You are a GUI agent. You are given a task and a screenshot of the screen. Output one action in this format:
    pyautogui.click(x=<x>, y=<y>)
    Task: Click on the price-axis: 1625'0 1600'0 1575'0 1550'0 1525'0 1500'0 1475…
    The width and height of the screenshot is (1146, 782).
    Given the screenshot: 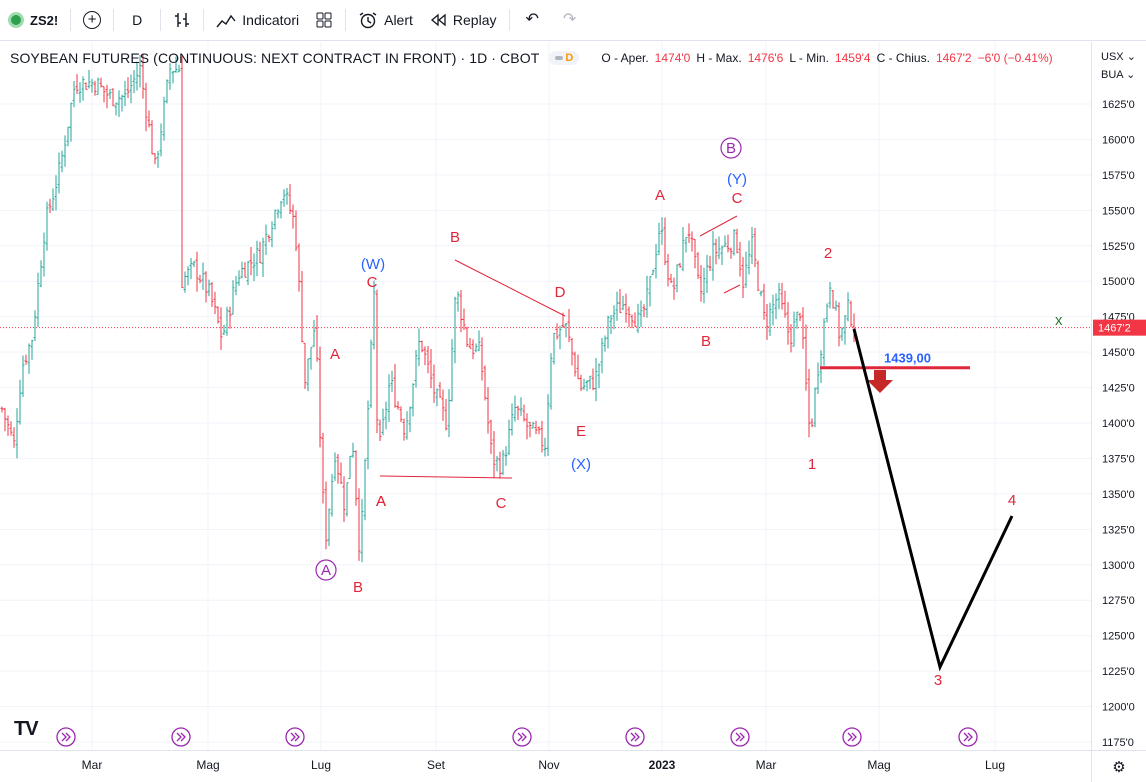 What is the action you would take?
    pyautogui.click(x=1118, y=396)
    